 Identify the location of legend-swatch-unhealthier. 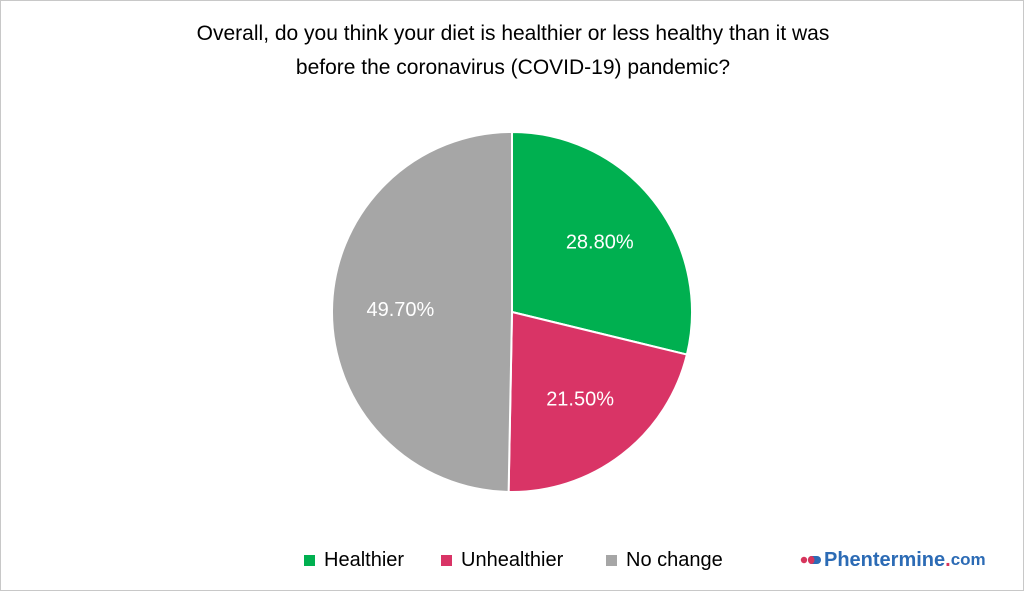
(446, 560).